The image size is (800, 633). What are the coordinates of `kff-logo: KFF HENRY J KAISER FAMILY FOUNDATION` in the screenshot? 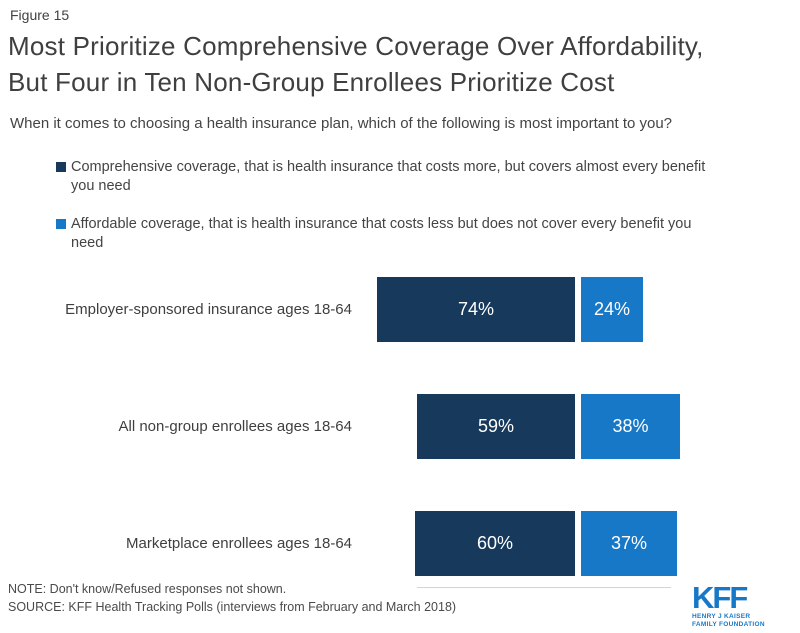 It's located at (742, 604).